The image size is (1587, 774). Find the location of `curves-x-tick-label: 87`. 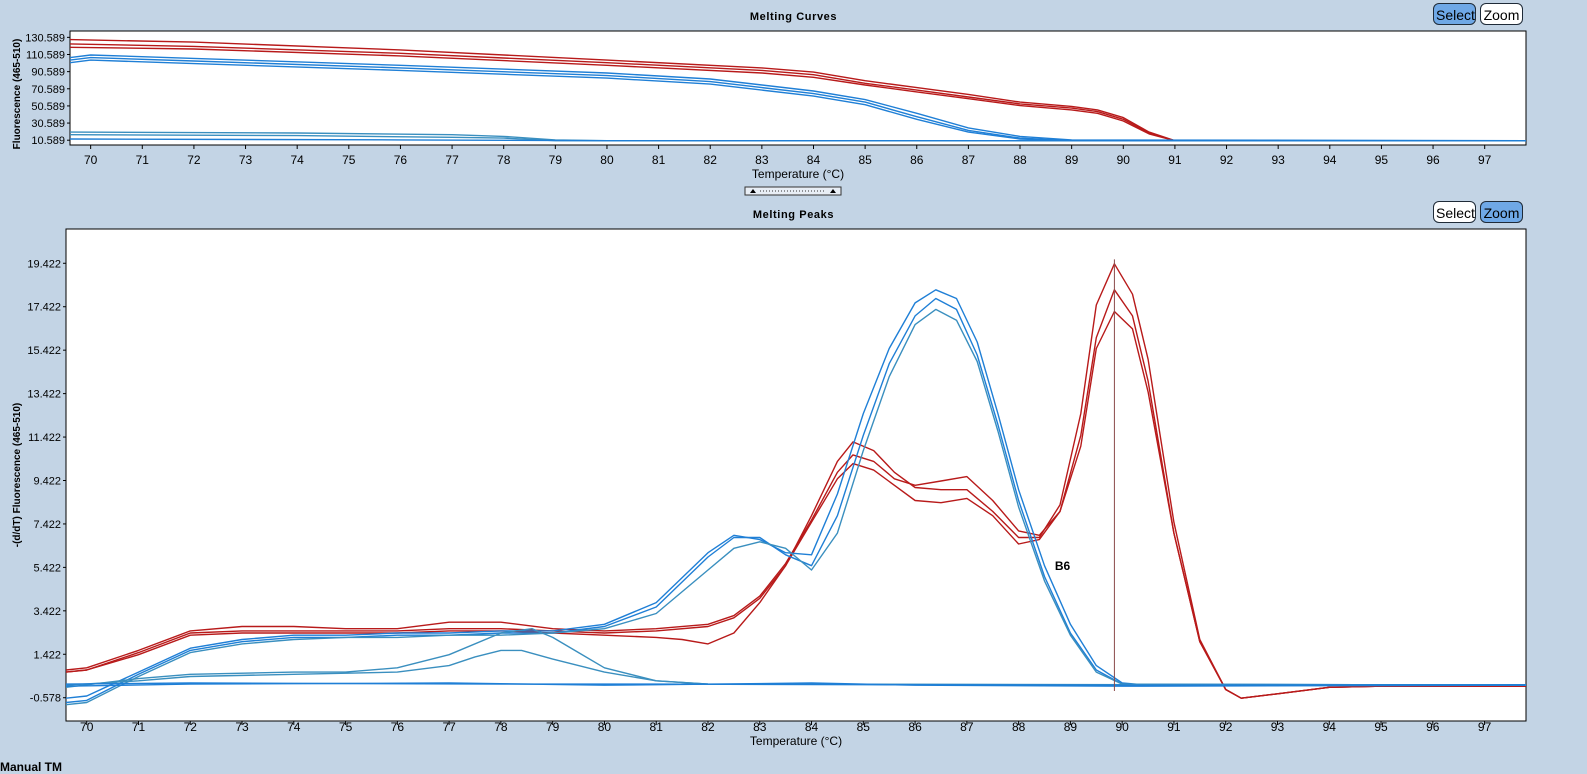

curves-x-tick-label: 87 is located at coordinates (969, 160).